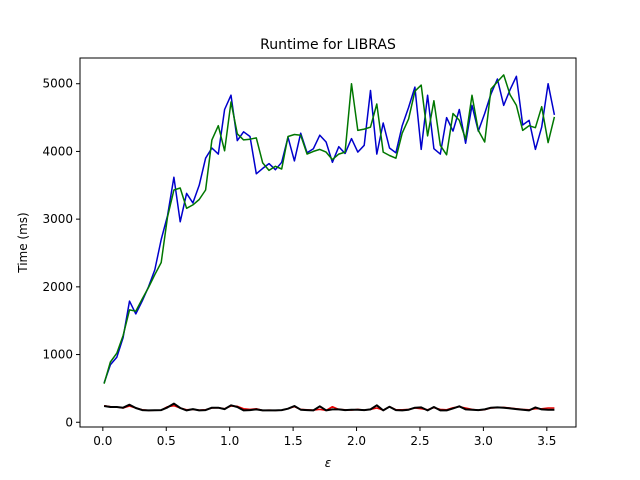 The height and width of the screenshot is (480, 640). Describe the element at coordinates (57, 151) in the screenshot. I see `y-tick-label: 4000` at that location.